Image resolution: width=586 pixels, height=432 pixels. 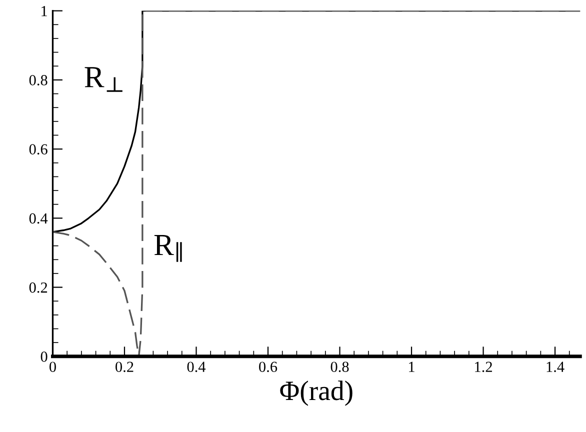 I want to click on x-tick-label: 1.4, so click(x=555, y=367).